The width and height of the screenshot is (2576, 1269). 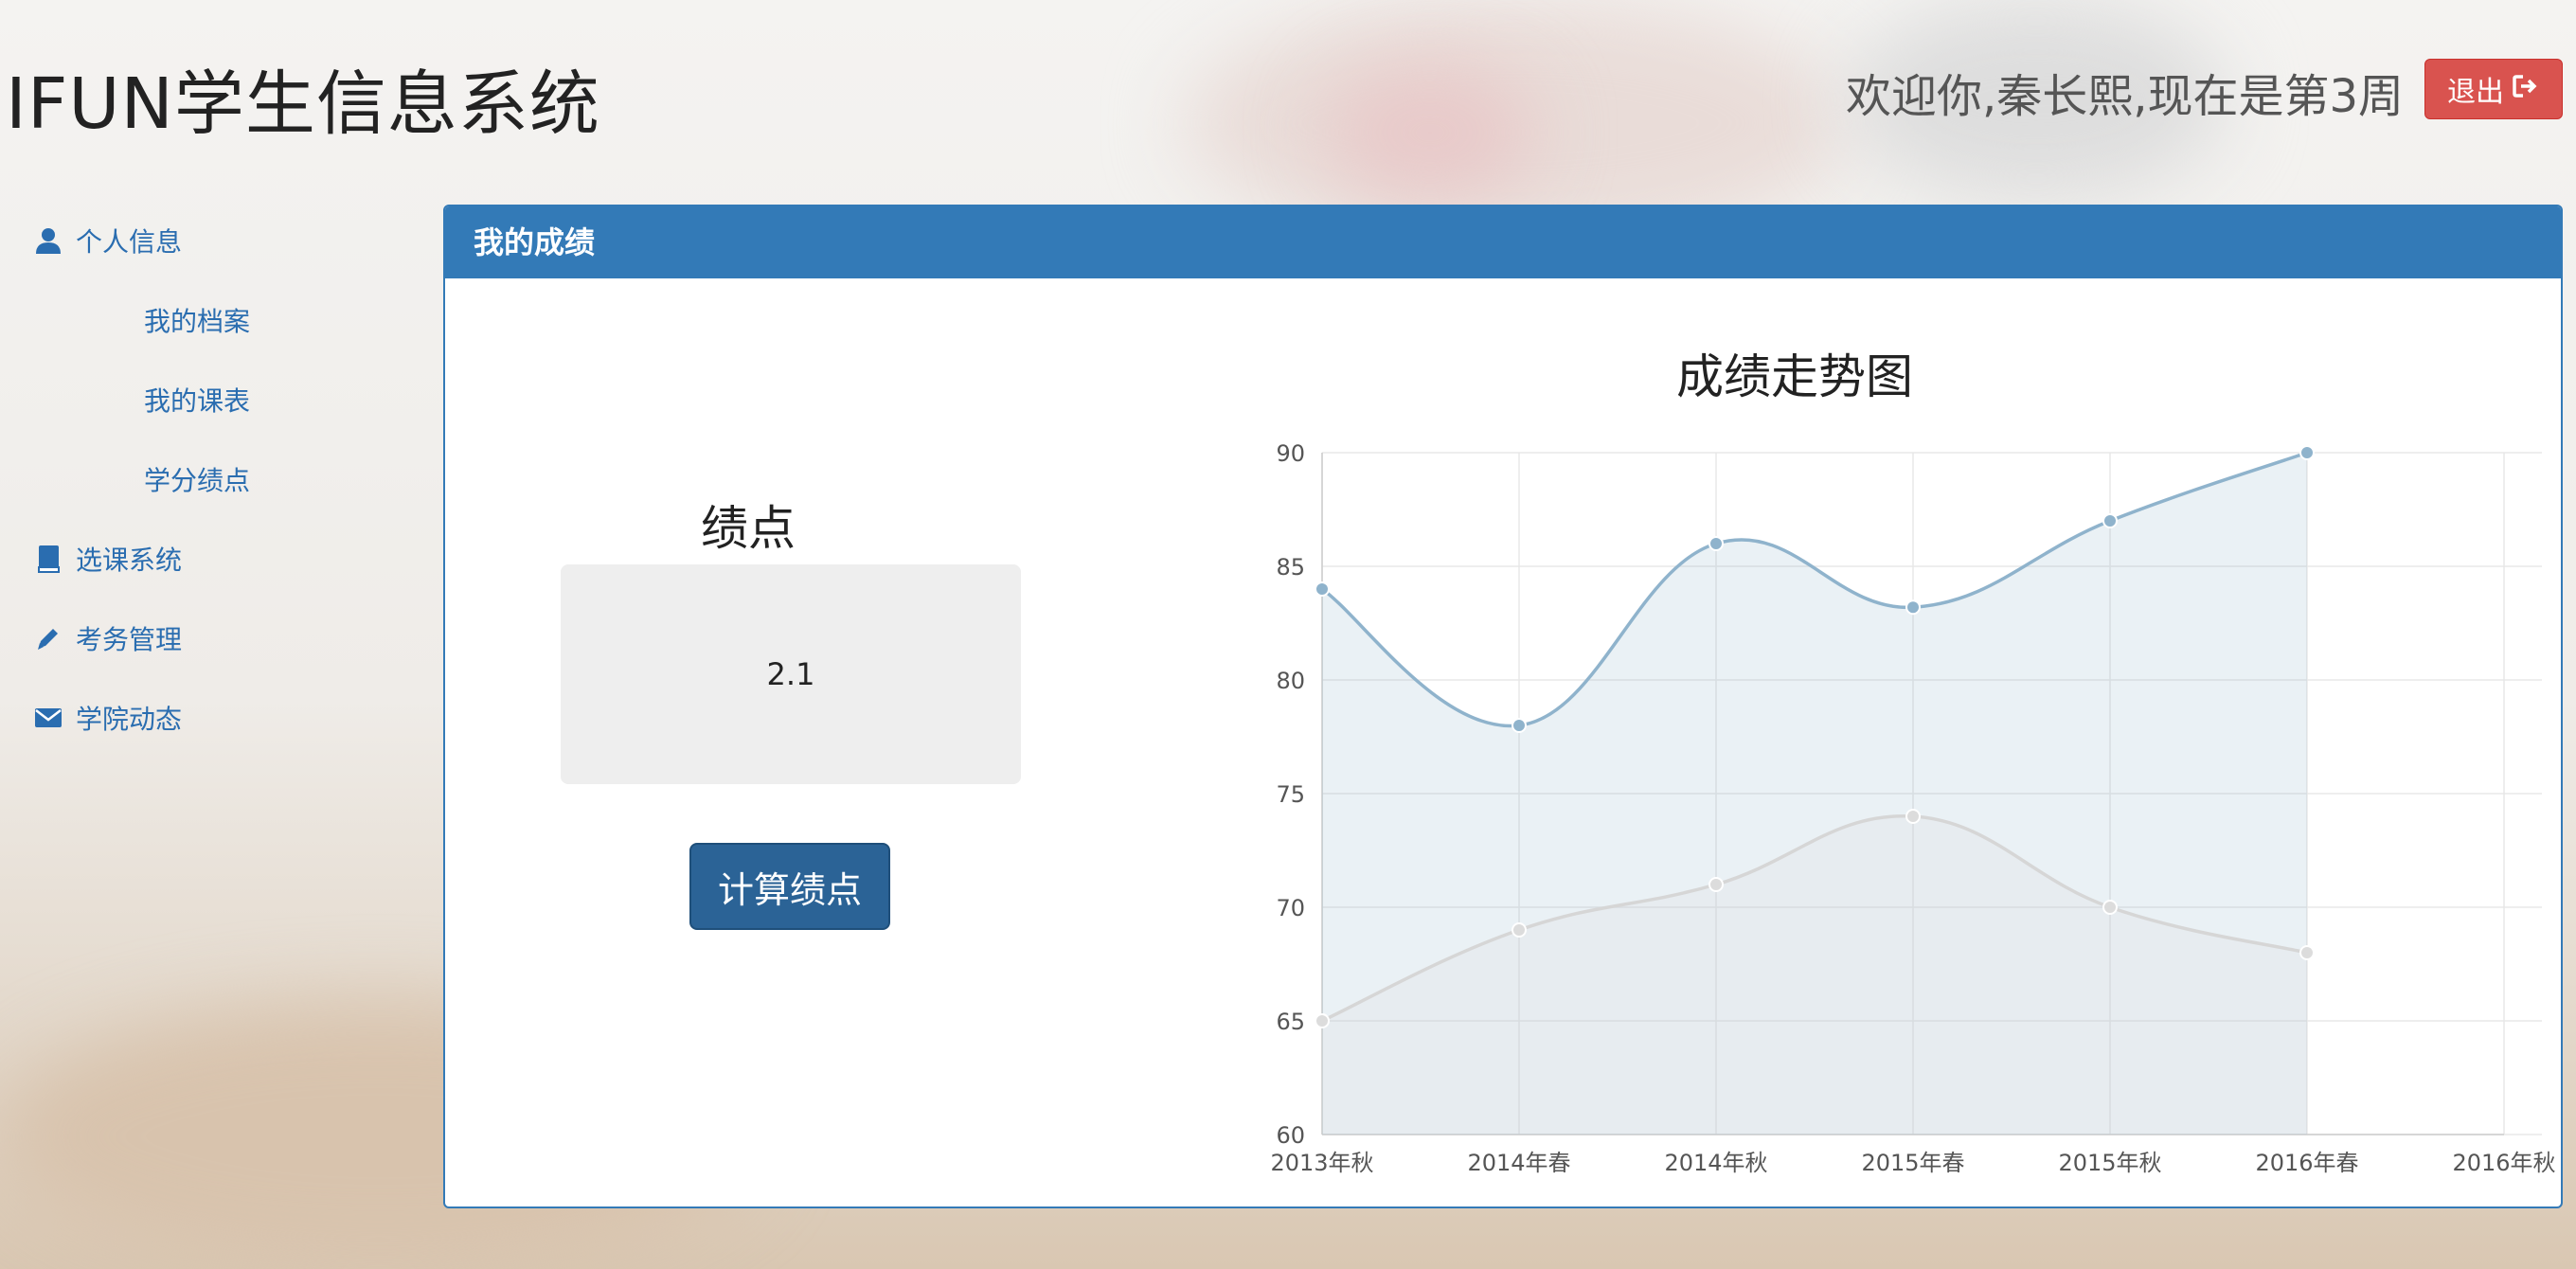 I want to click on y-tick-label: 75, so click(x=1290, y=794).